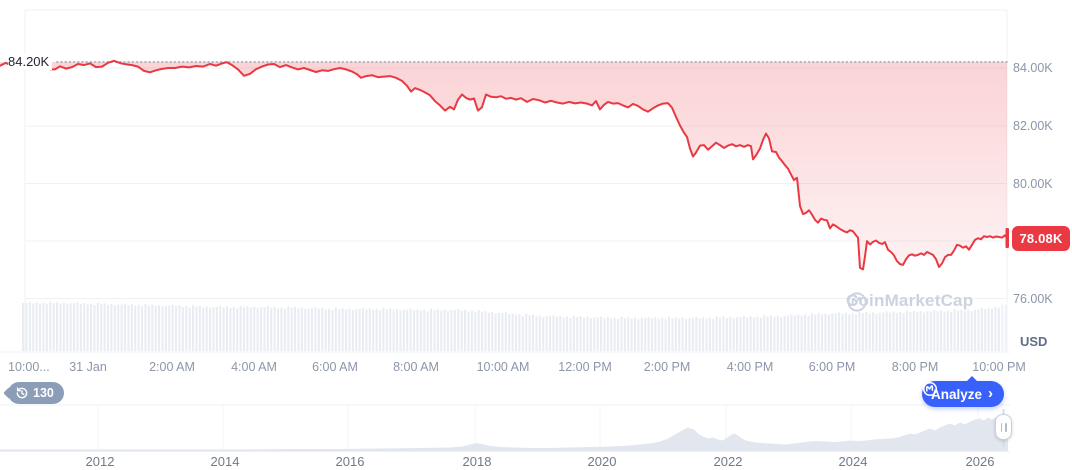 This screenshot has height=470, width=1072. What do you see at coordinates (22, 393) in the screenshot?
I see `history-clock-icon` at bounding box center [22, 393].